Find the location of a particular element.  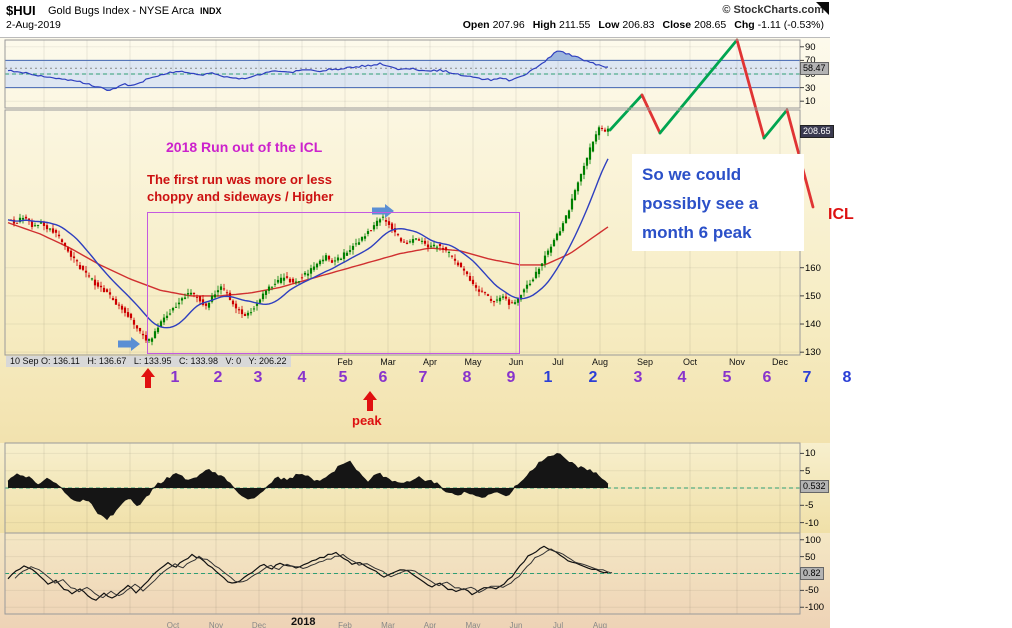

index-name-label: Gold Bugs Index - NYSE Arca is located at coordinates (121, 11).